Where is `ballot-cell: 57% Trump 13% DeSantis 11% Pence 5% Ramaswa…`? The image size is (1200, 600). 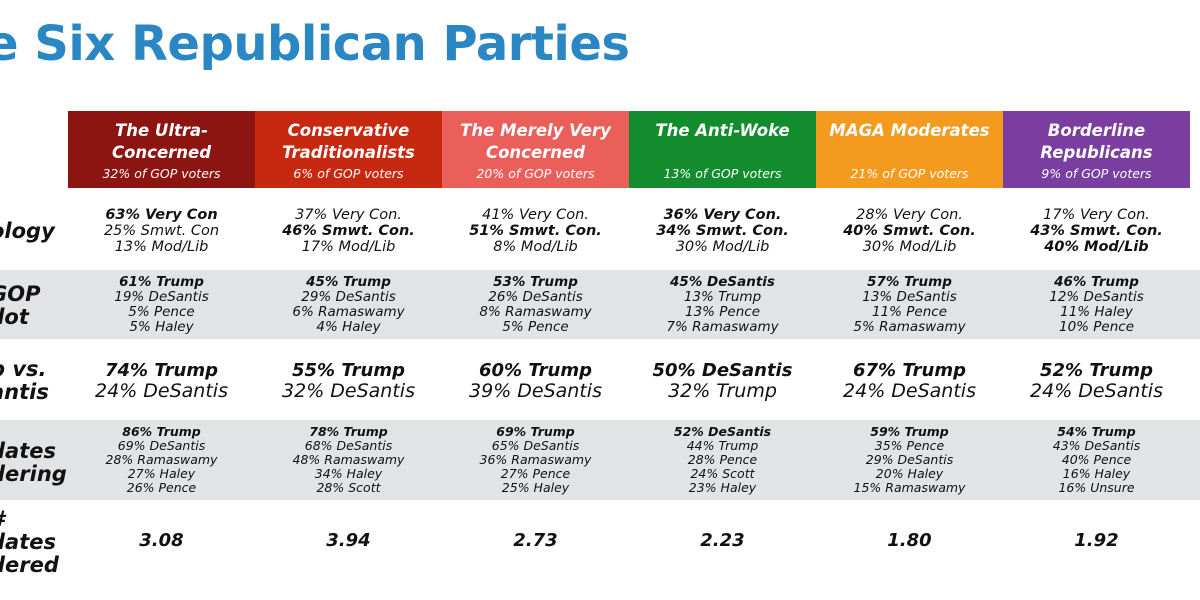
ballot-cell: 57% Trump 13% DeSantis 11% Pence 5% Ramaswa… is located at coordinates (909, 304).